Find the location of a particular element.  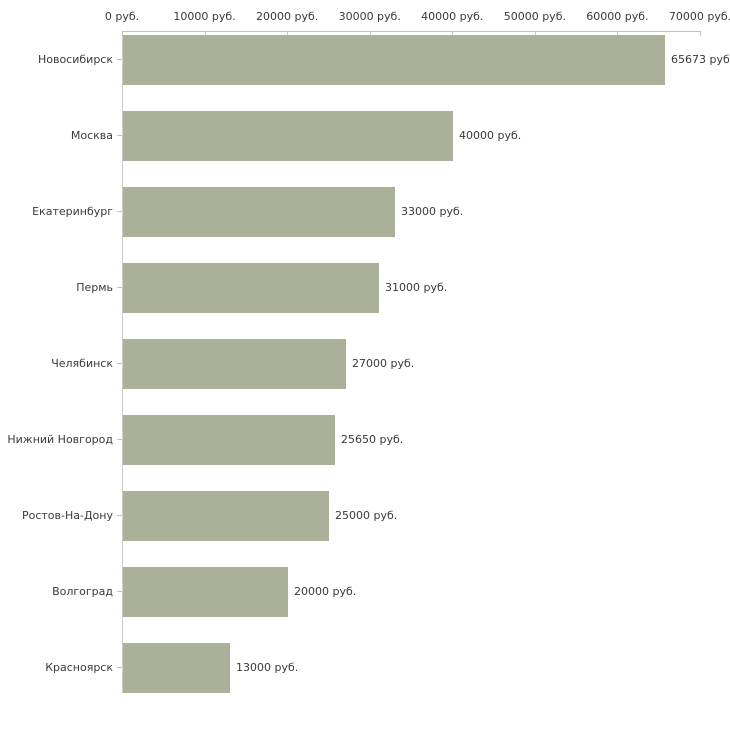

bar-row: Ростов-На-Дону 25000 руб. is located at coordinates (365, 525).